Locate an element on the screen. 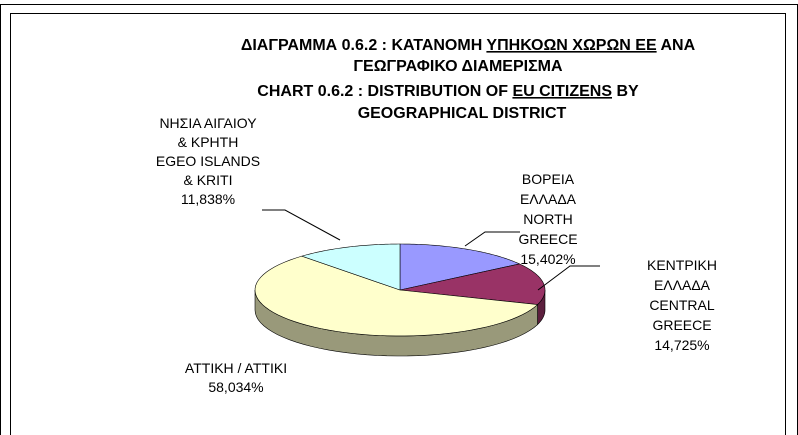 The image size is (798, 435). slice-label: CENTRAL is located at coordinates (682, 305).